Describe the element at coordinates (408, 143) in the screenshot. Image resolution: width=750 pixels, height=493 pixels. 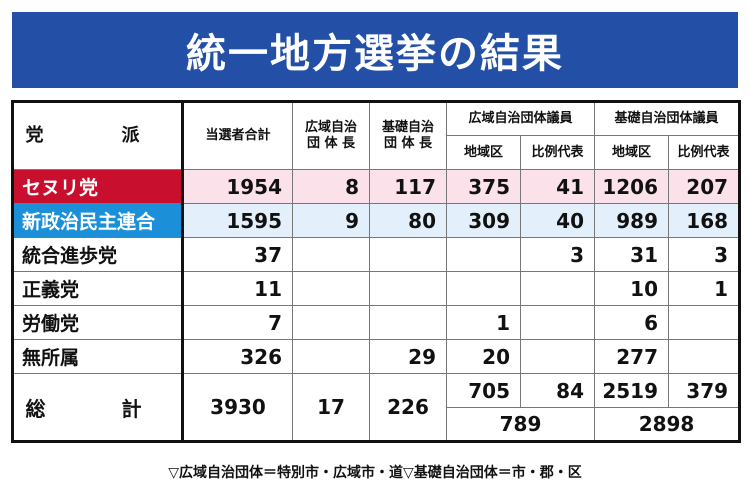
I see `muni-head-header-line2: 団 体 長` at that location.